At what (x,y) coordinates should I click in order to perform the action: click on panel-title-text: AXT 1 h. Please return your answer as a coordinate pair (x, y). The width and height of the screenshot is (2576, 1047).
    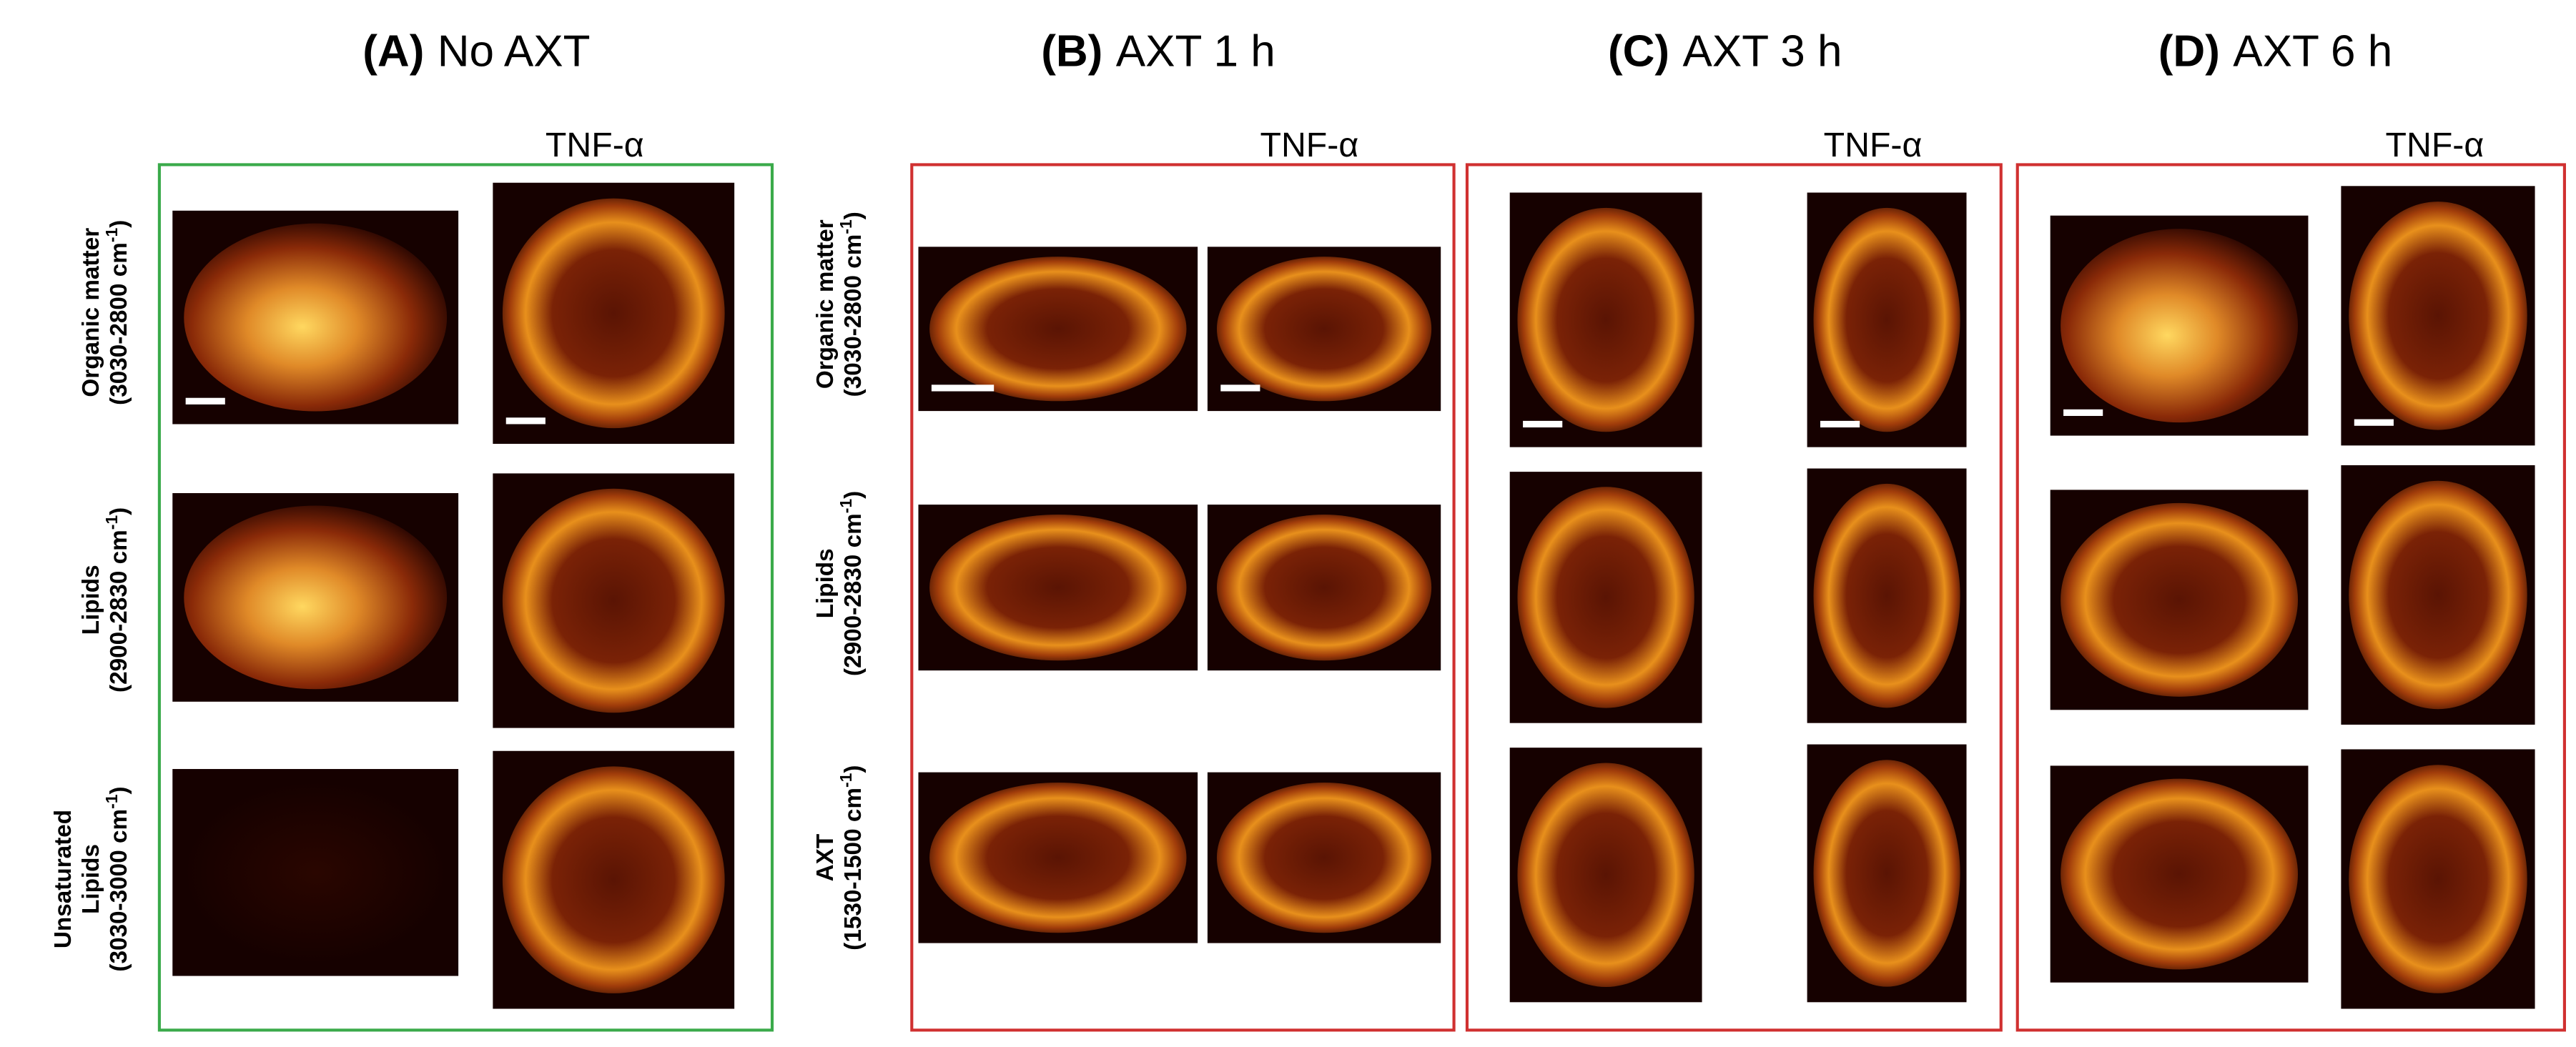
    Looking at the image, I should click on (1195, 51).